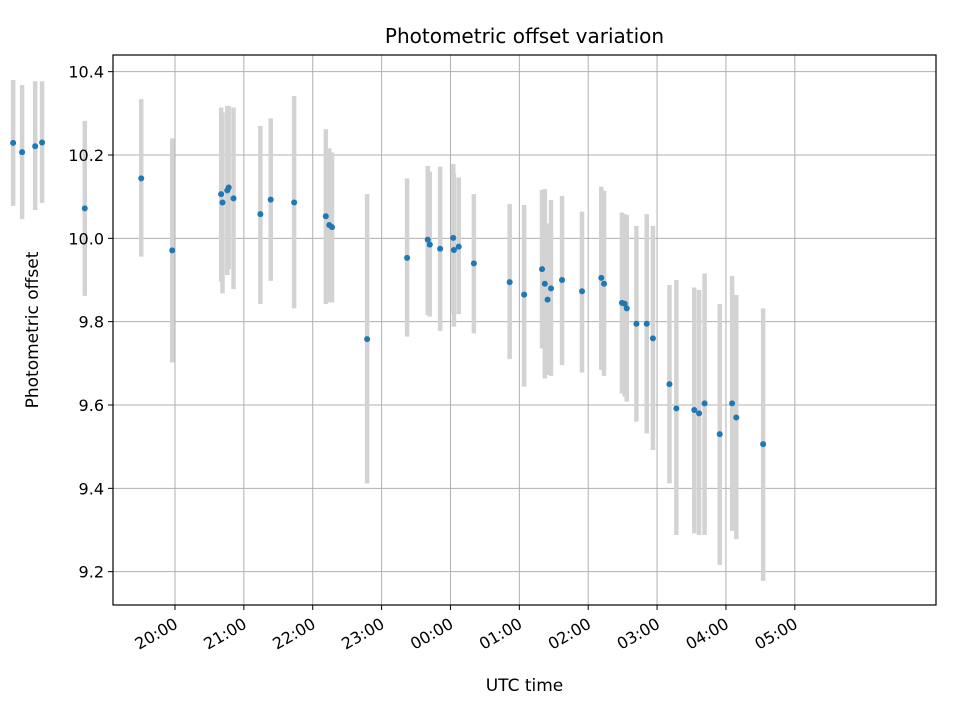 The height and width of the screenshot is (720, 960). I want to click on y-tick-label: 10.0, so click(86, 238).